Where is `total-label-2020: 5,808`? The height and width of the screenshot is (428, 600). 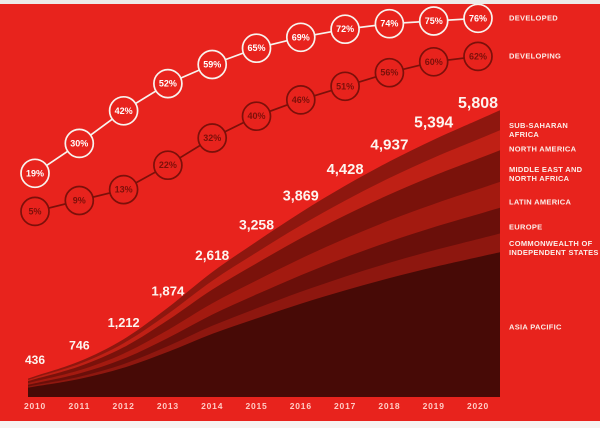 total-label-2020: 5,808 is located at coordinates (478, 103).